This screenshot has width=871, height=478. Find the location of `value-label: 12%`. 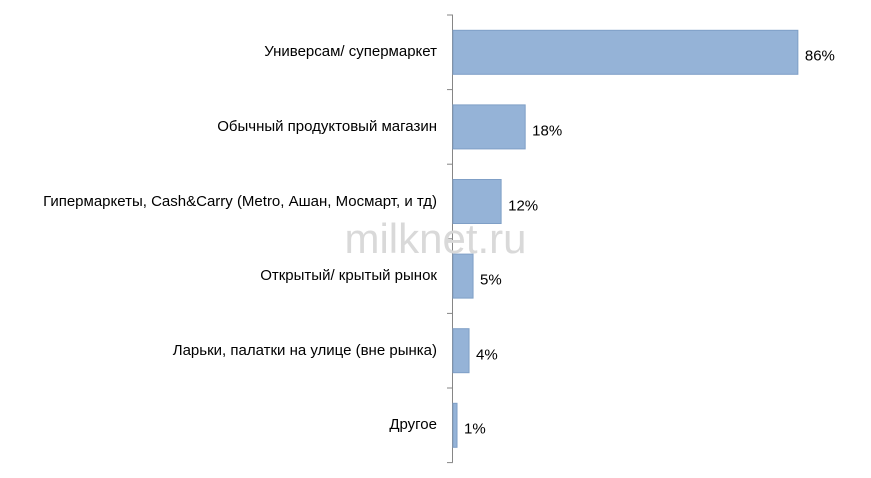

value-label: 12% is located at coordinates (523, 205).